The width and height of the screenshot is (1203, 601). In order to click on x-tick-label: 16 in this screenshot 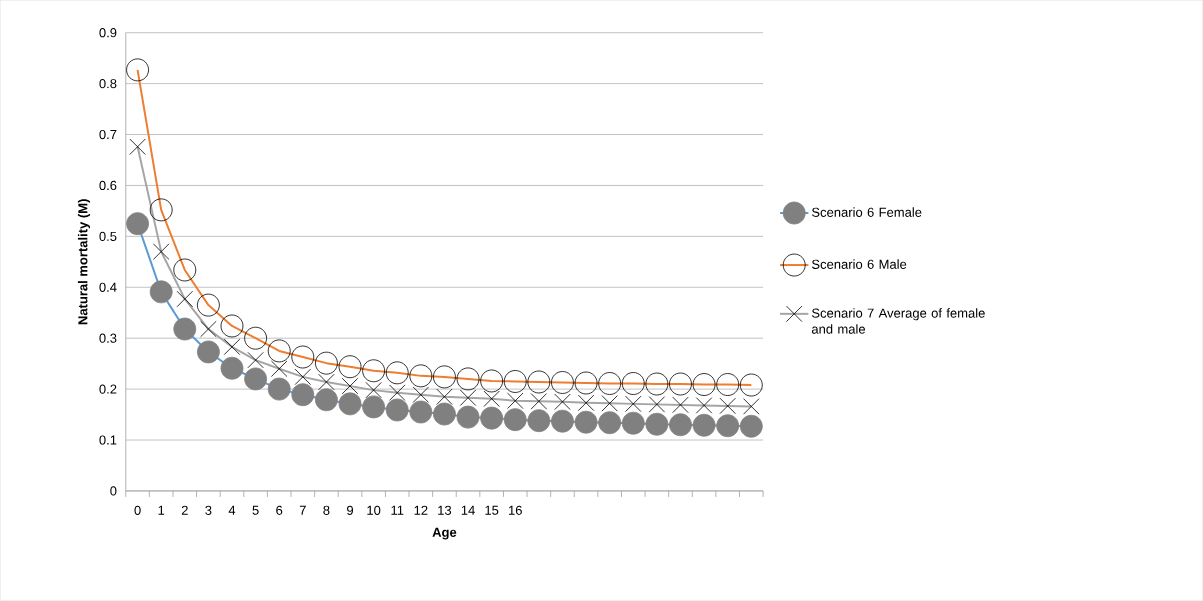, I will do `click(515, 510)`.